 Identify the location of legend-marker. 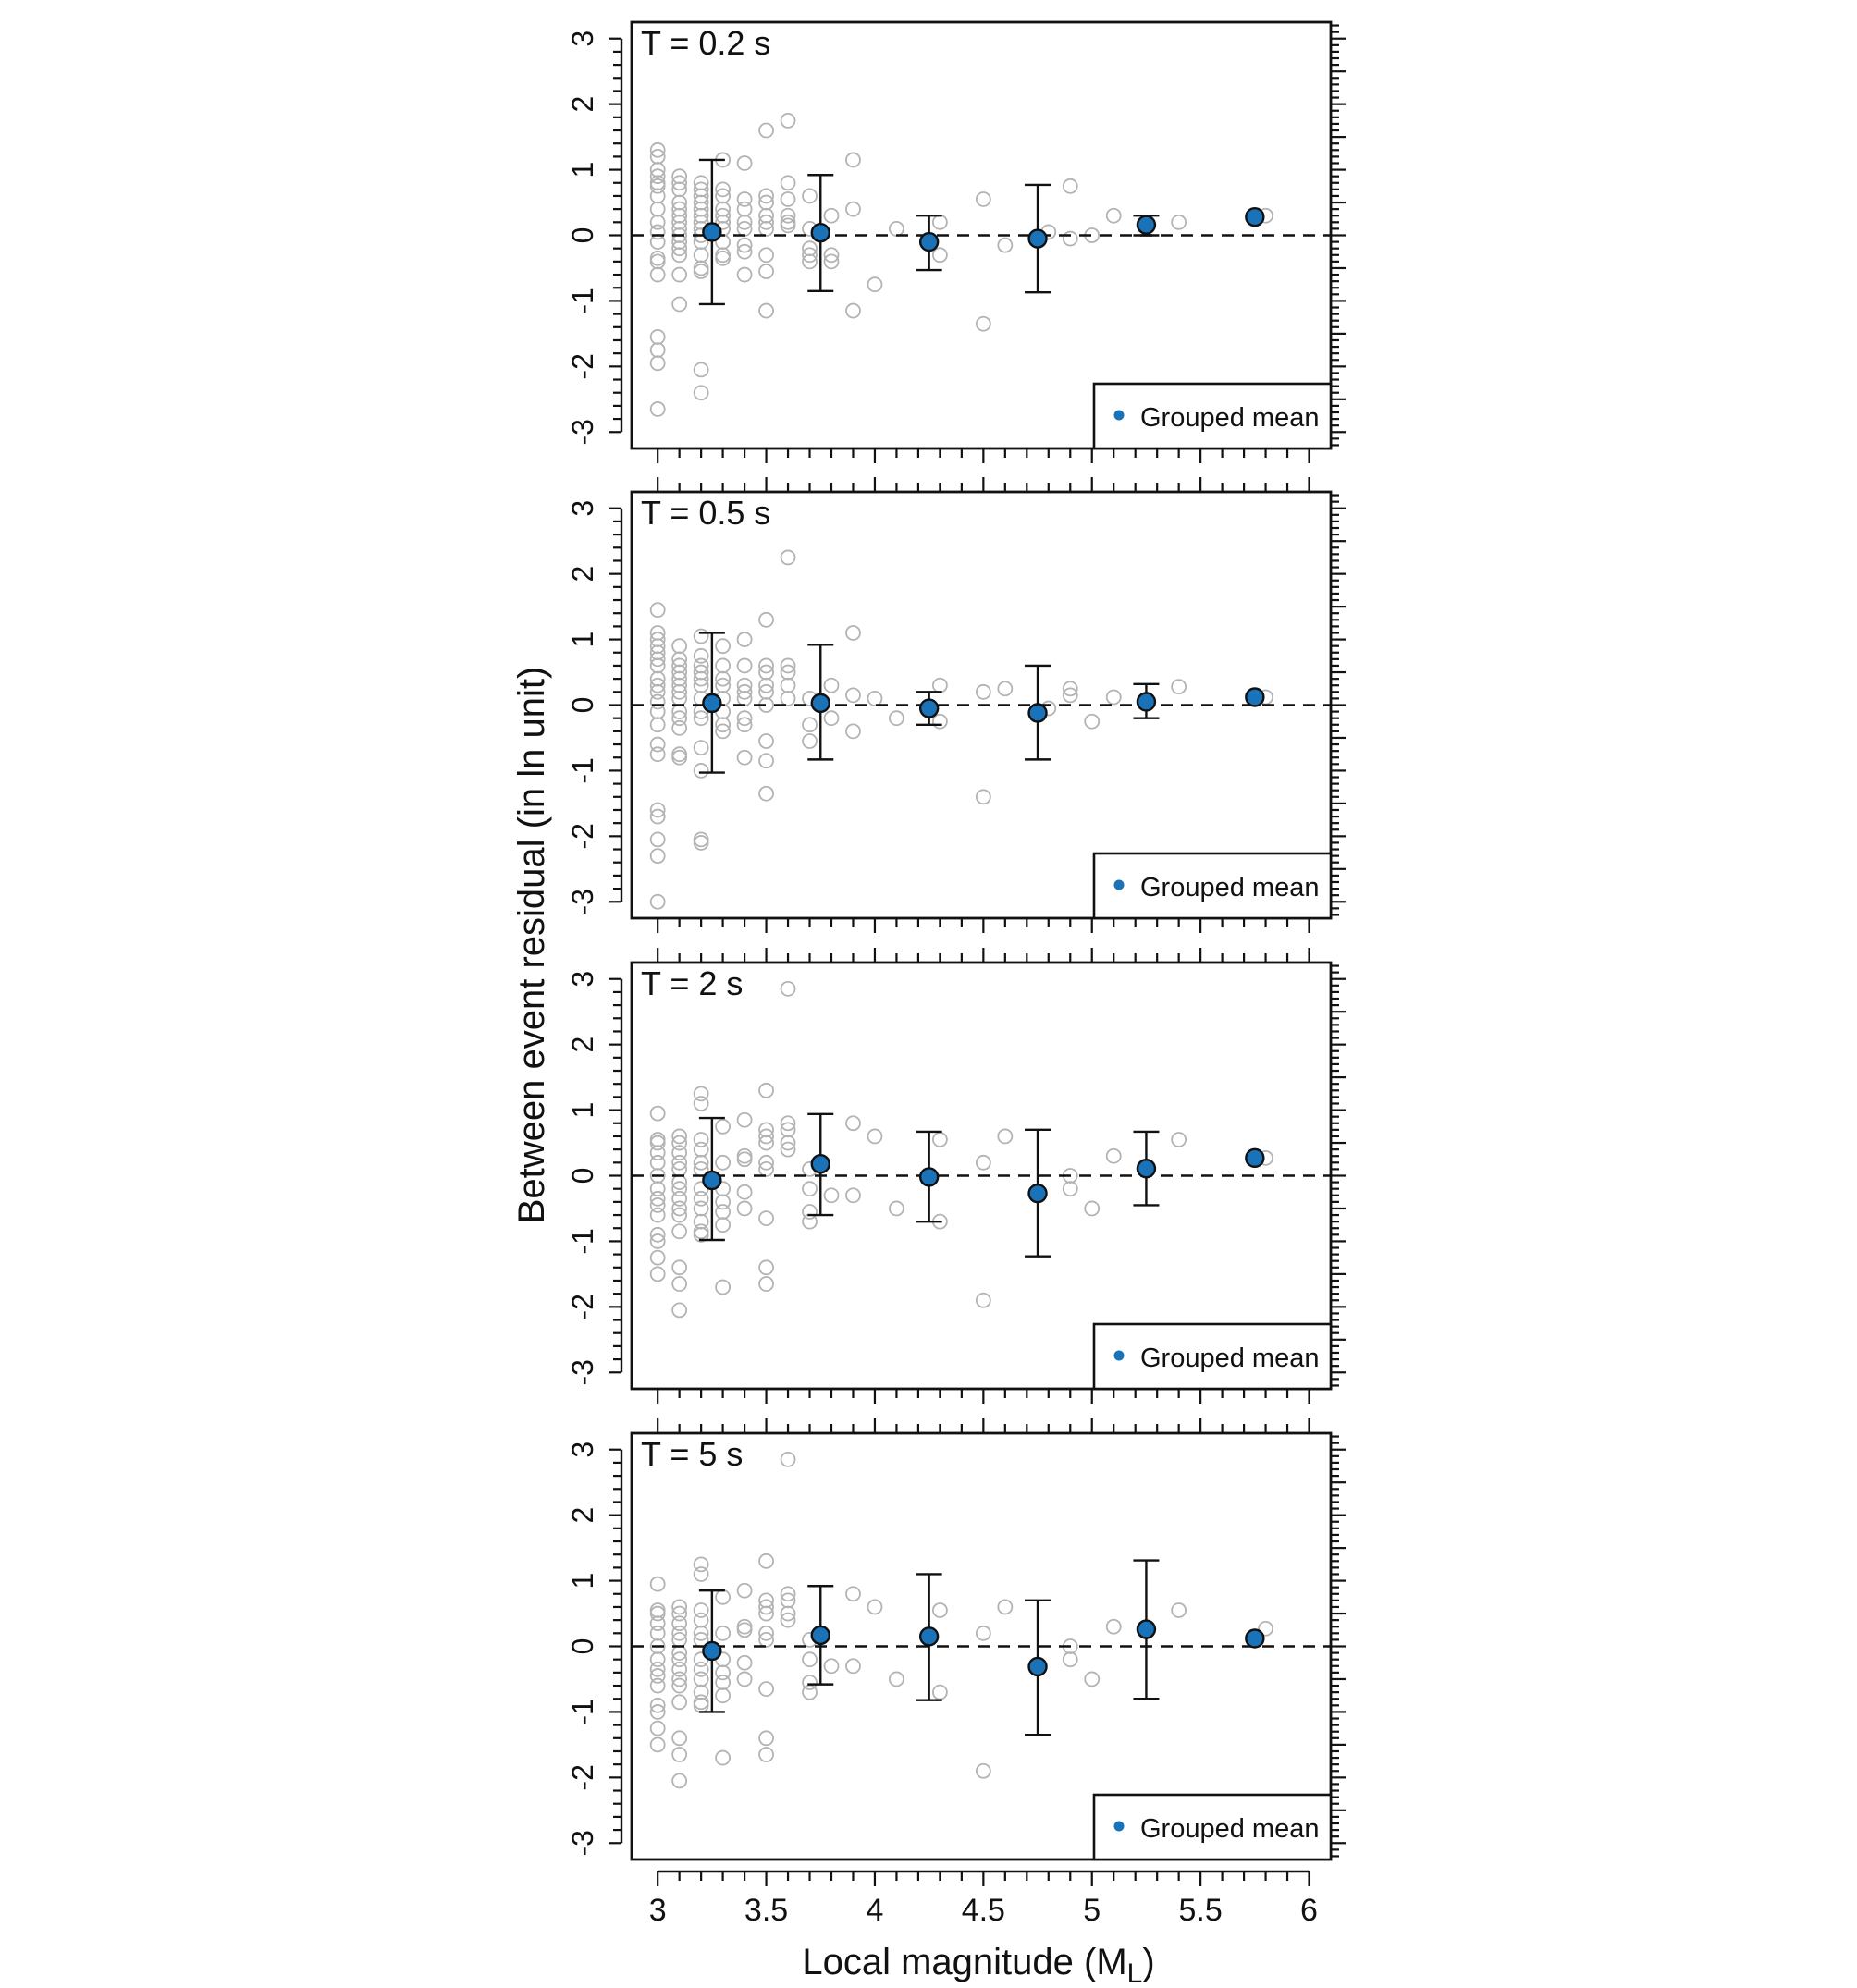
(1119, 415).